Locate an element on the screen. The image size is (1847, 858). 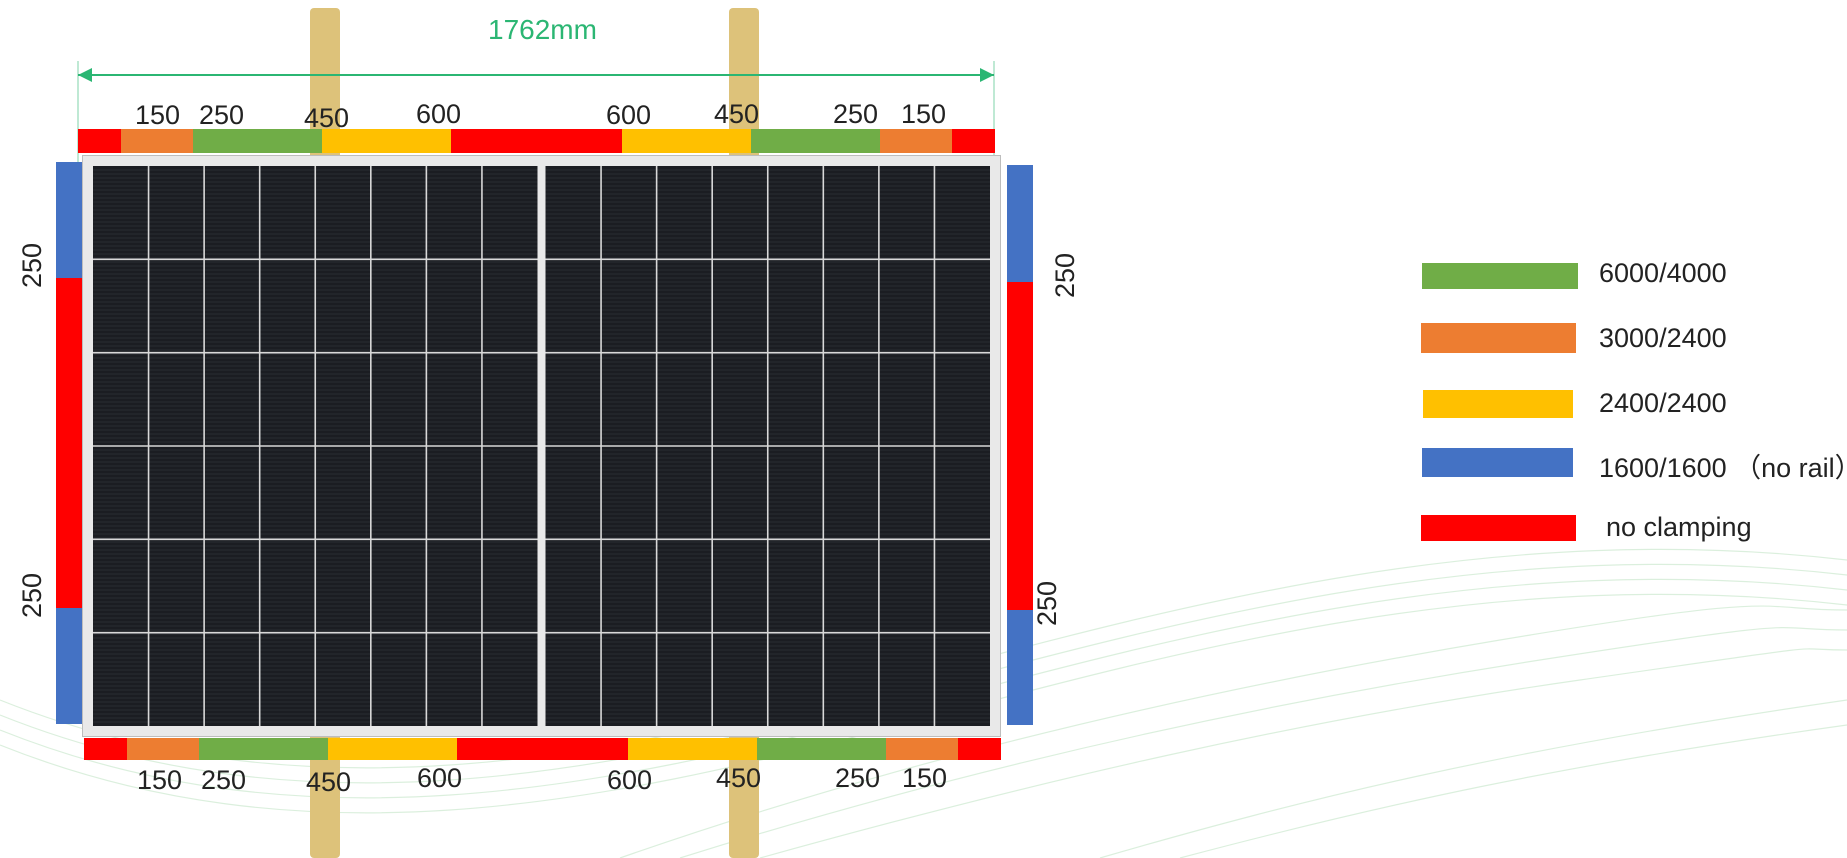
left-edge-zone-middle is located at coordinates (69, 443).